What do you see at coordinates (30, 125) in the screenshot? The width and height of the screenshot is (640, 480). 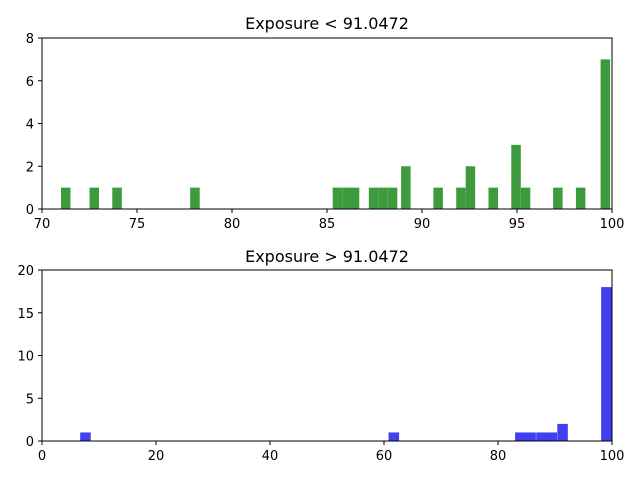 I see `top-y-tick-label-2: 4` at bounding box center [30, 125].